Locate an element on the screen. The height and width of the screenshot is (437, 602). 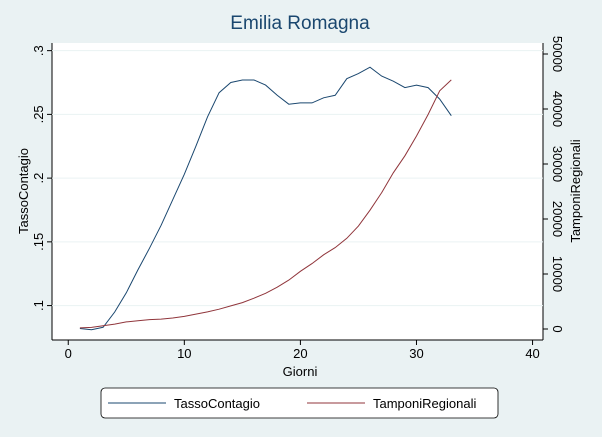
x-tick-label: 40 is located at coordinates (532, 353).